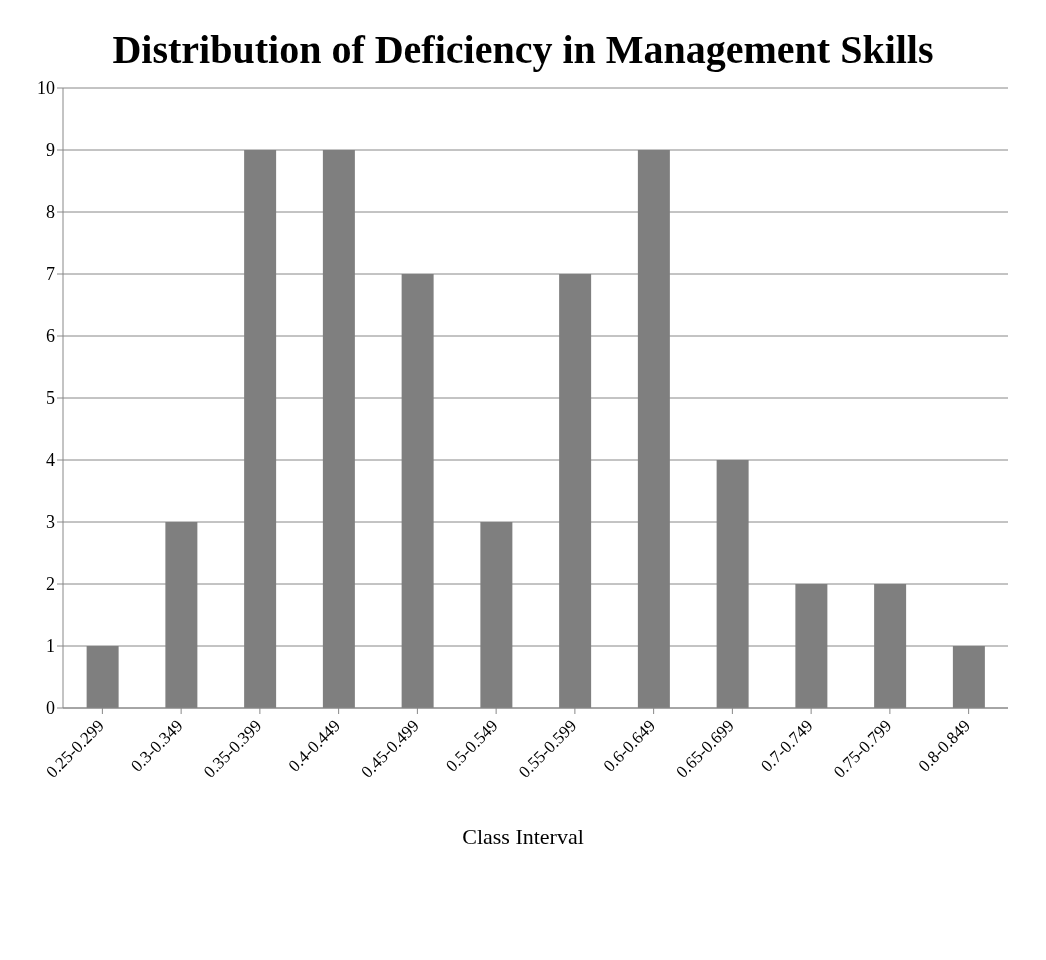 This screenshot has height=960, width=1046. What do you see at coordinates (50, 398) in the screenshot?
I see `y-tick-label: 5` at bounding box center [50, 398].